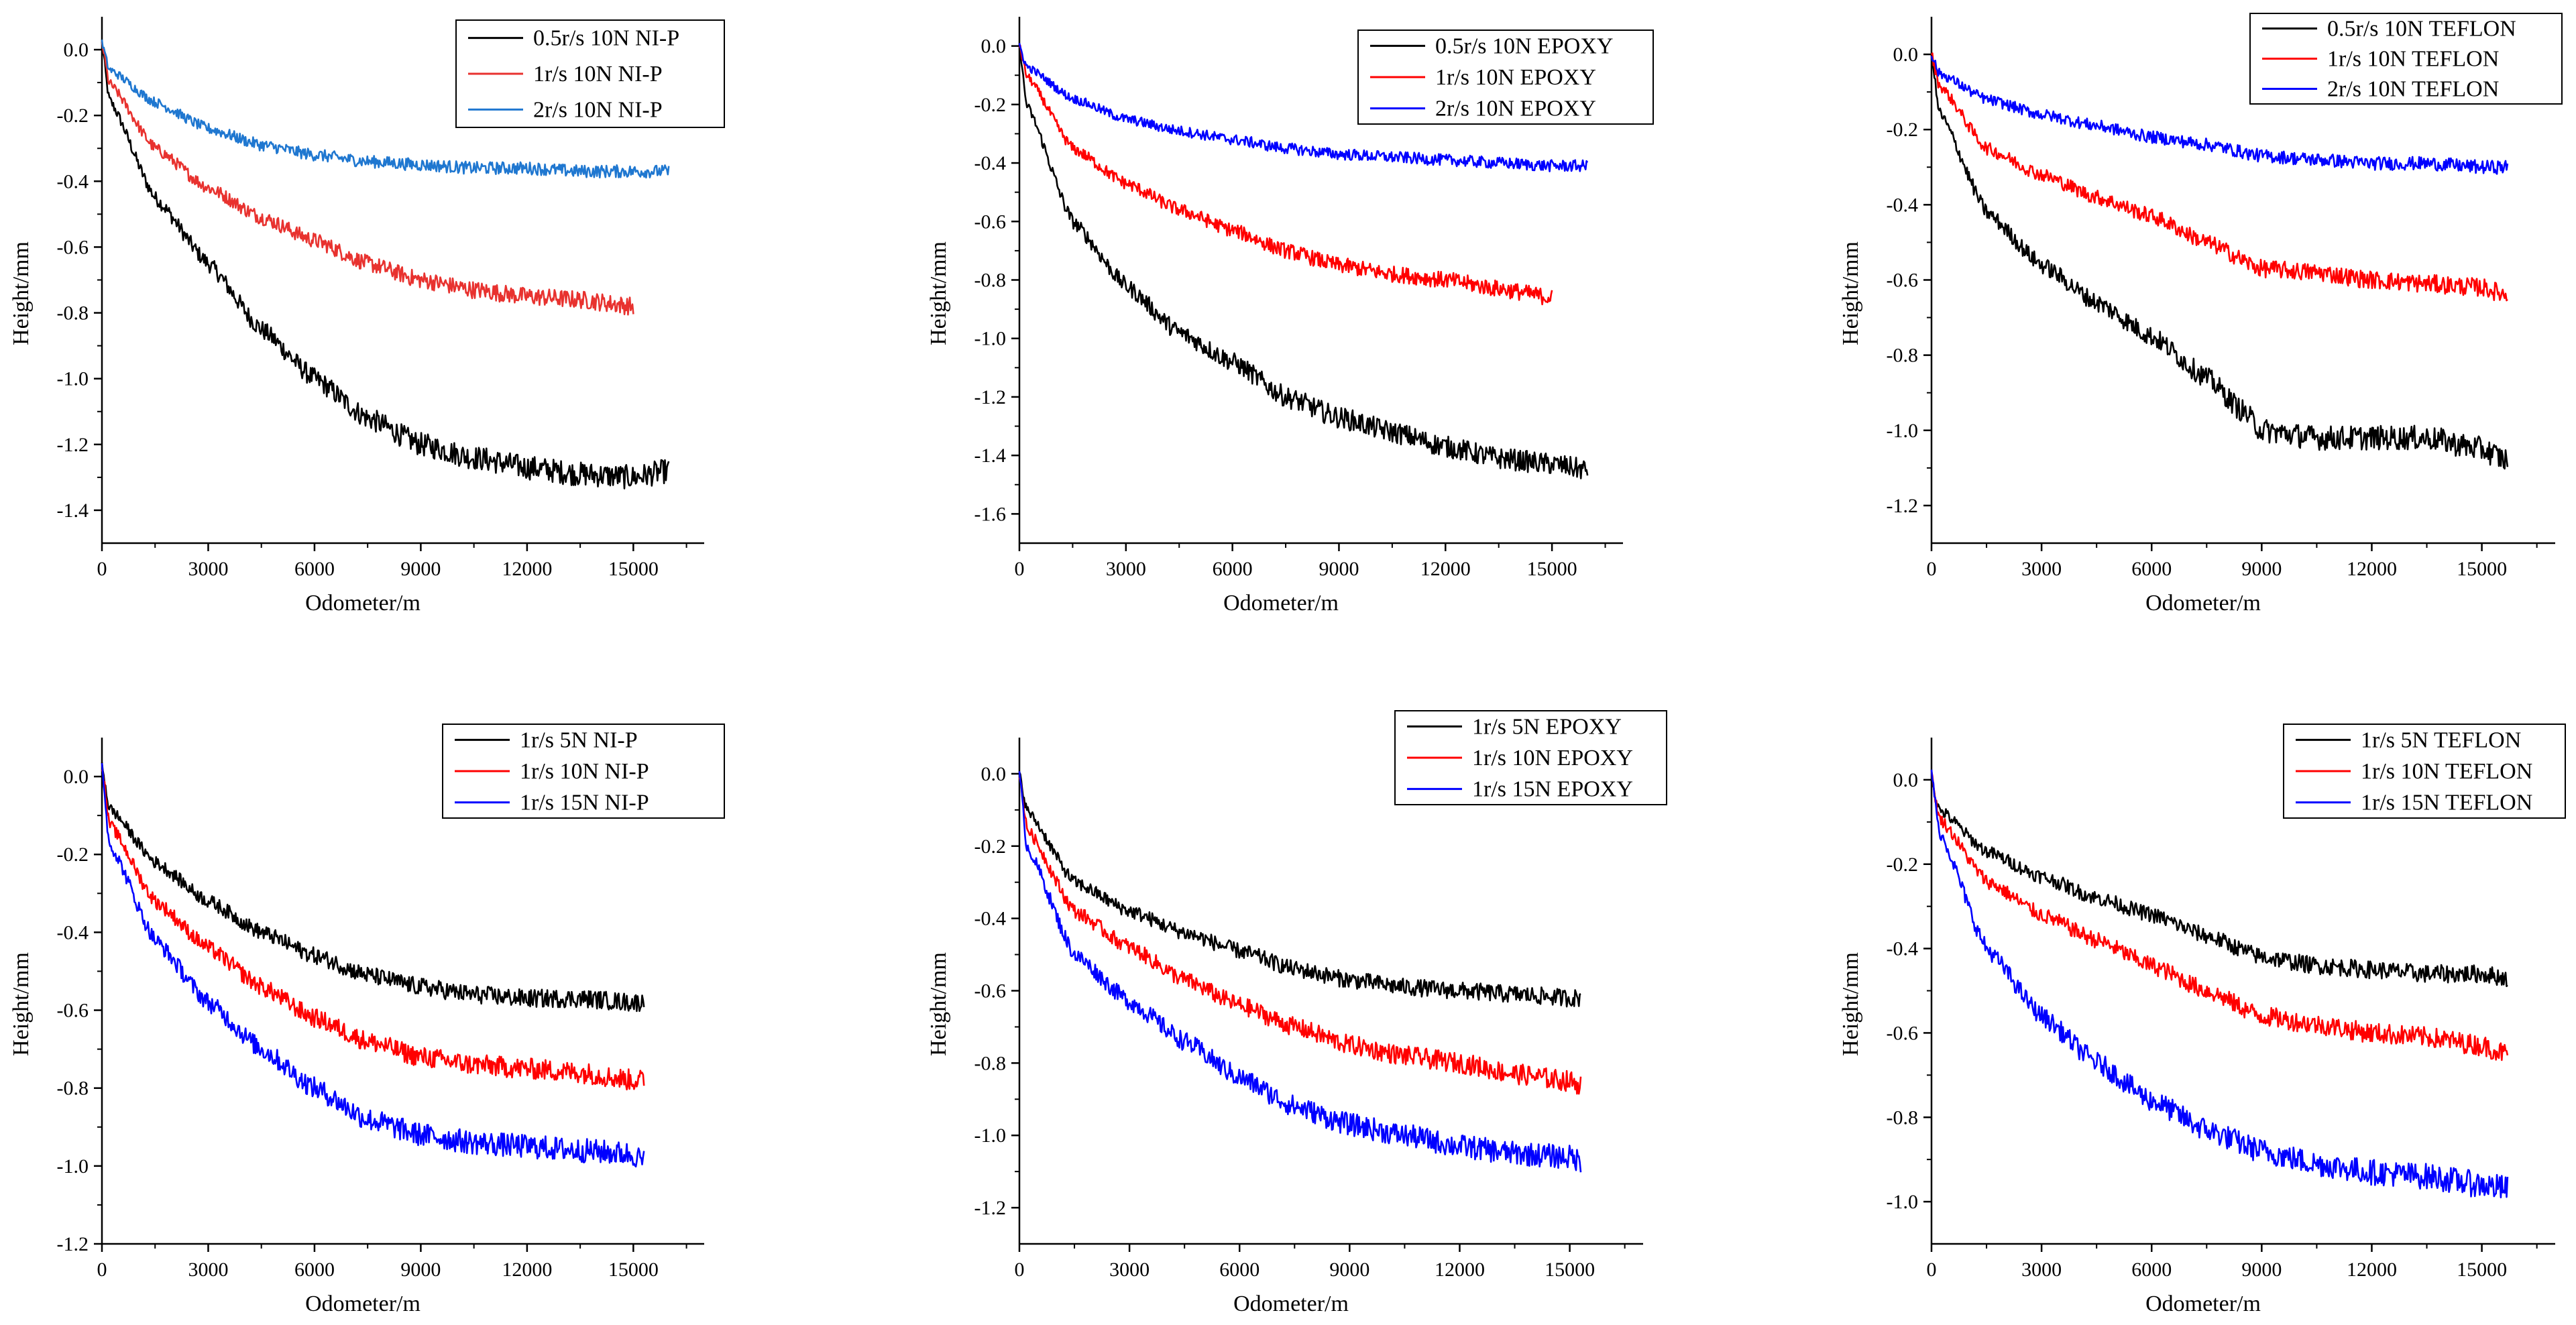 The width and height of the screenshot is (2576, 1325). What do you see at coordinates (1524, 46) in the screenshot?
I see `legend-label: 0.5r/s 10N EPOXY` at bounding box center [1524, 46].